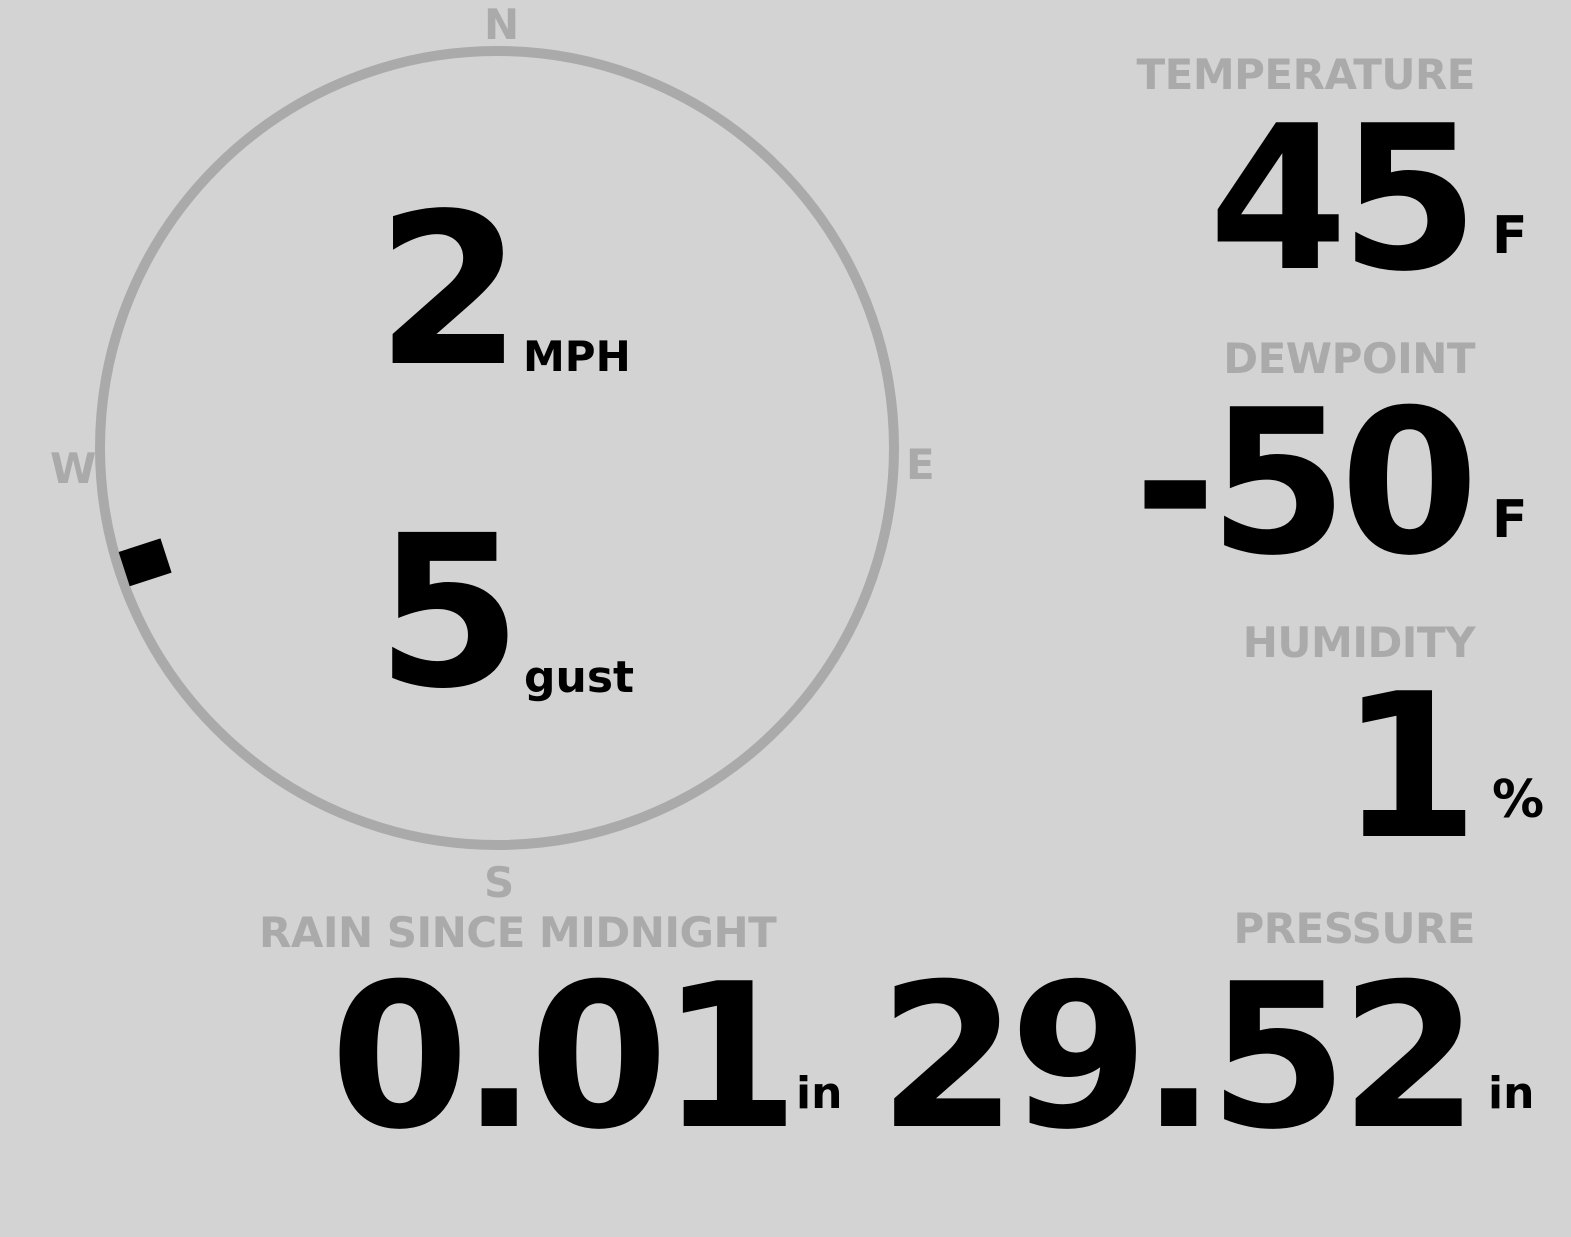 The height and width of the screenshot is (1237, 1571). What do you see at coordinates (1354, 928) in the screenshot?
I see `pressure-label: PRESSURE` at bounding box center [1354, 928].